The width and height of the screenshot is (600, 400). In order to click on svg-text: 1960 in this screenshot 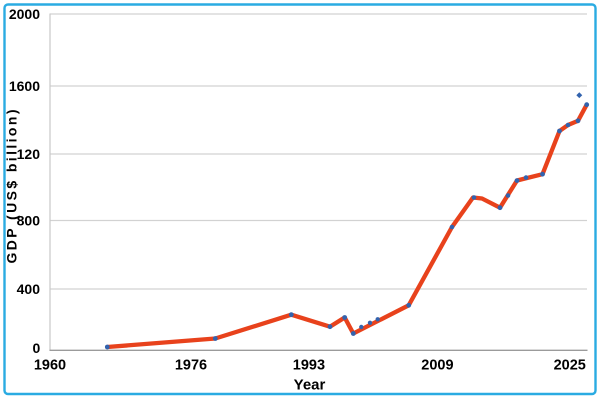, I will do `click(50, 366)`.